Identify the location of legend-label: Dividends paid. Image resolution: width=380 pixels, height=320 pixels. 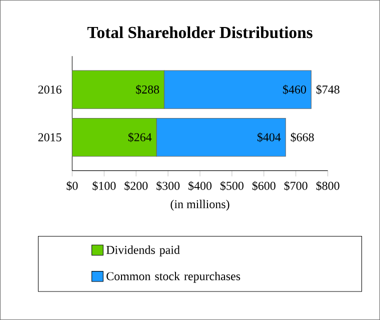
(143, 251).